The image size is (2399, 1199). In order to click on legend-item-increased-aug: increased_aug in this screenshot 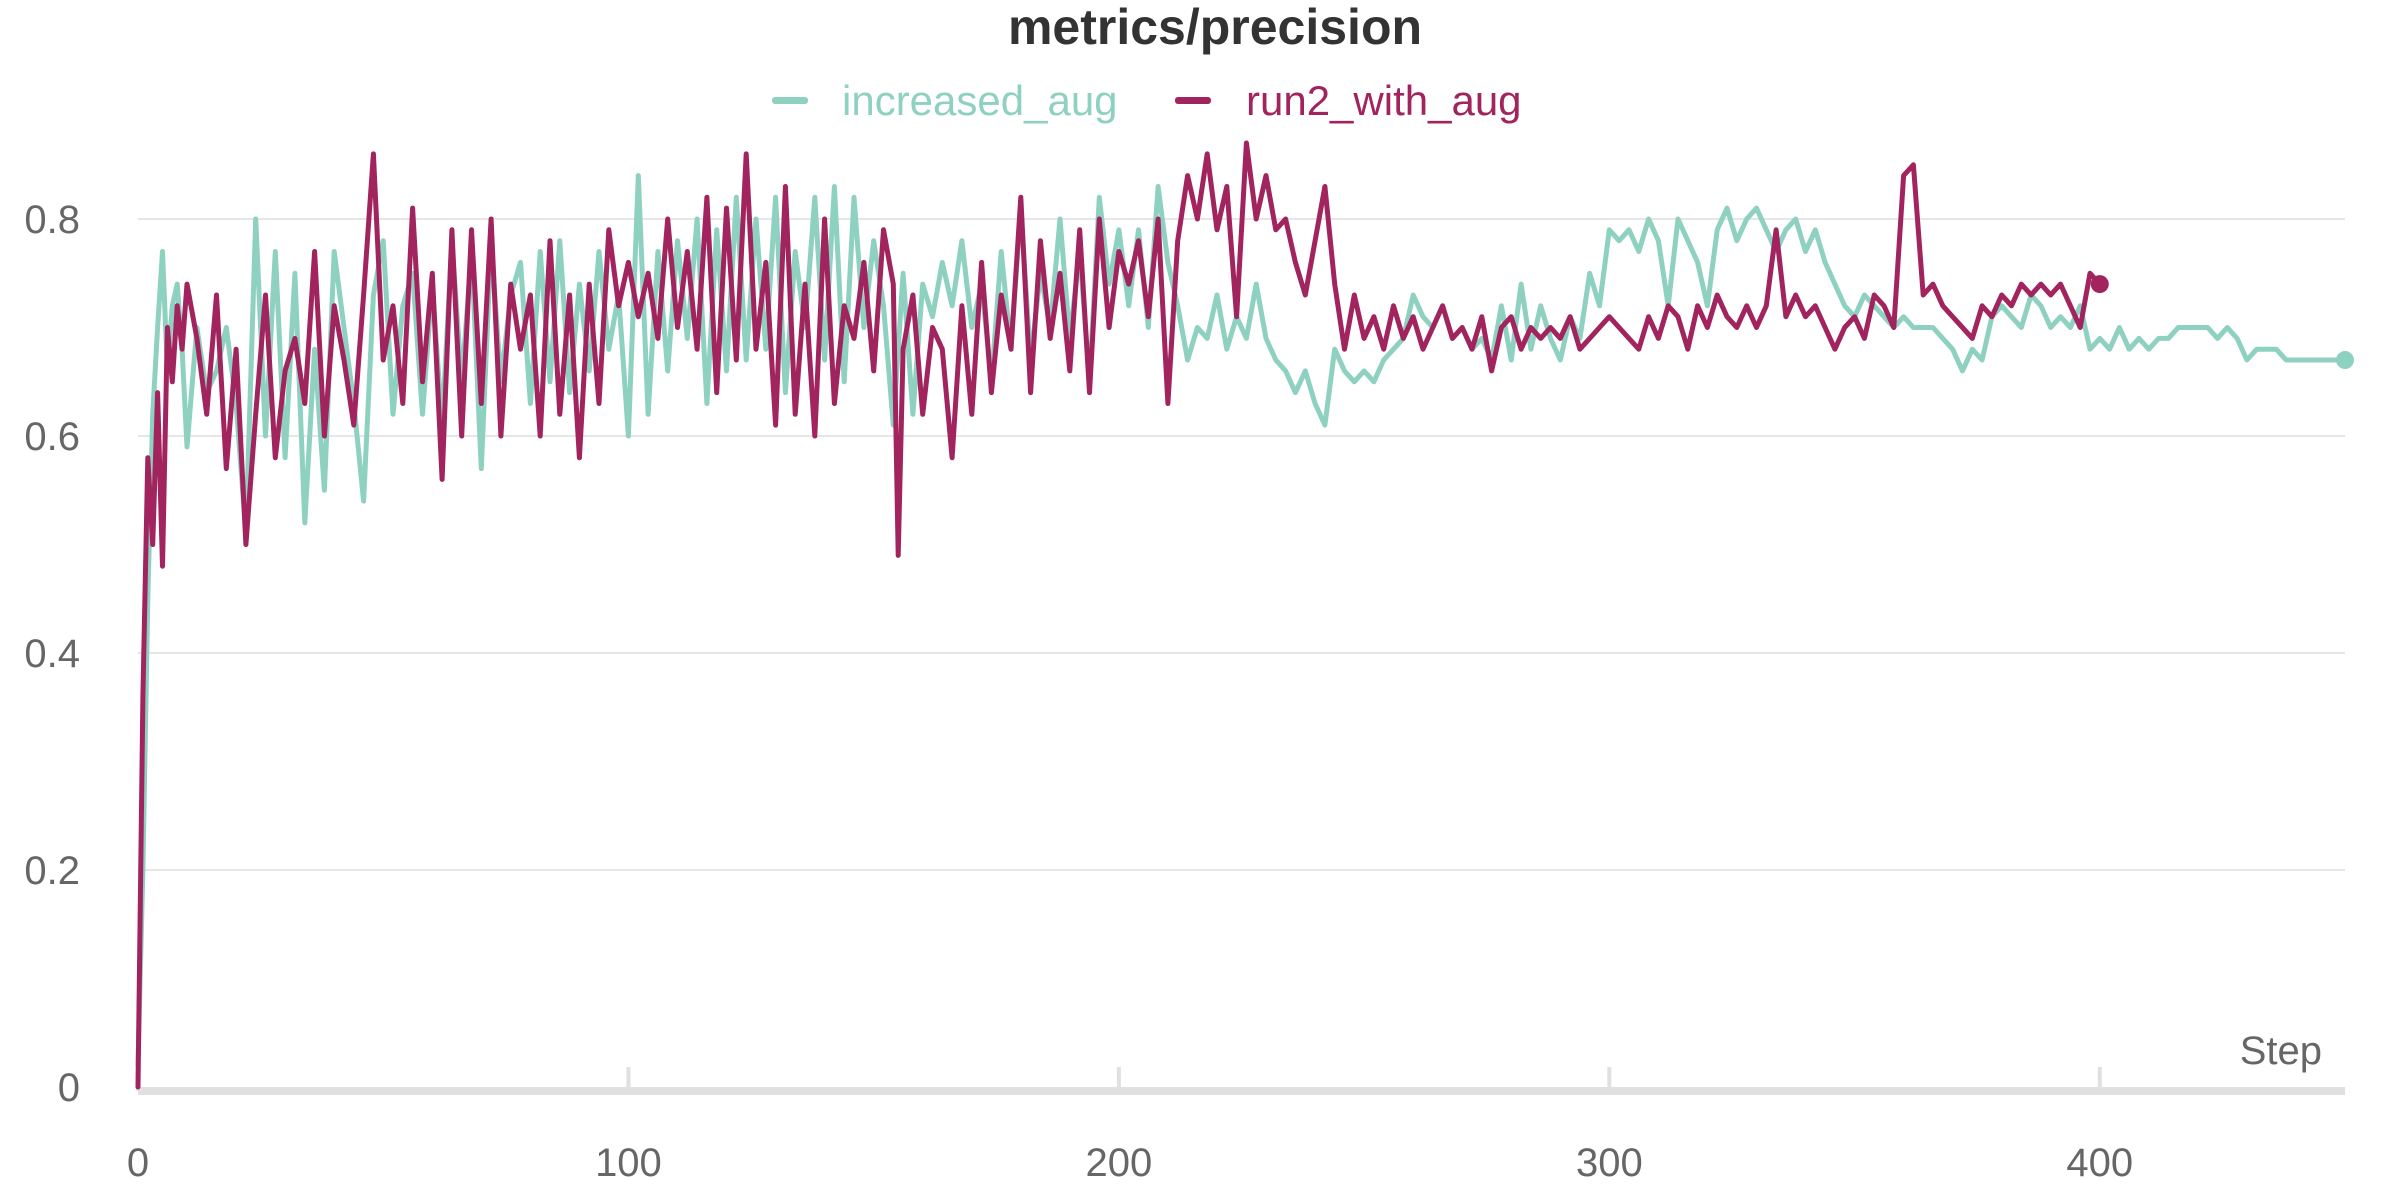, I will do `click(945, 100)`.